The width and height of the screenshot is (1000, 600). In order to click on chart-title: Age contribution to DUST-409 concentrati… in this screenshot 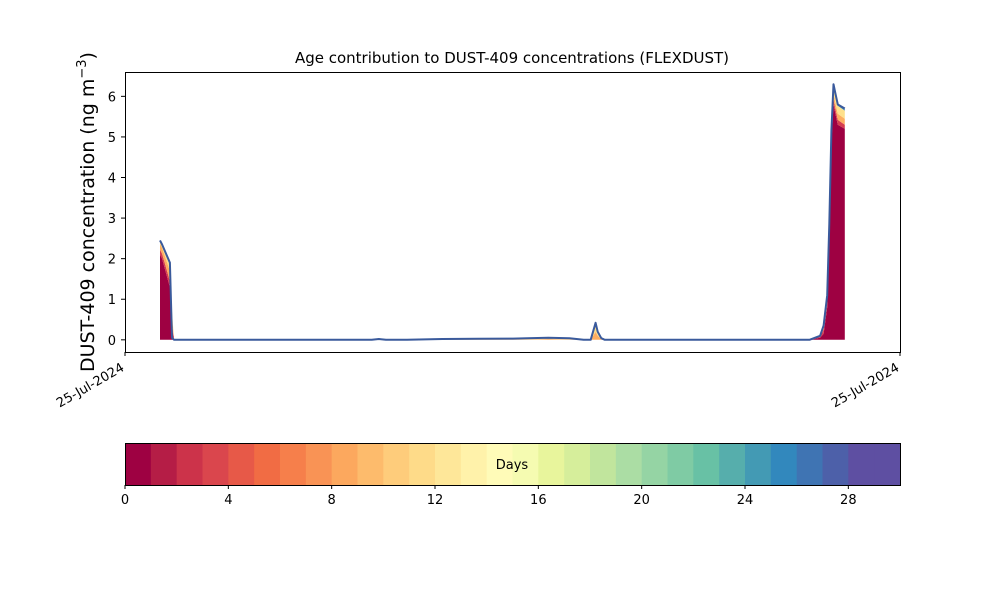, I will do `click(512, 58)`.